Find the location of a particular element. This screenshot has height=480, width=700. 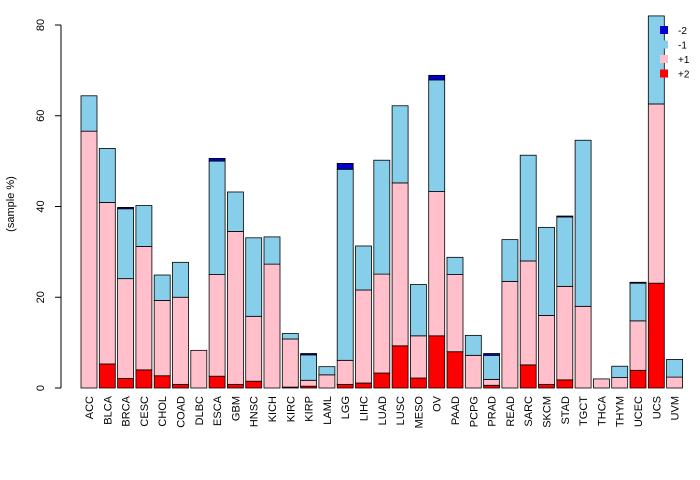

bar-segment-stad-minus1 is located at coordinates (565, 251).